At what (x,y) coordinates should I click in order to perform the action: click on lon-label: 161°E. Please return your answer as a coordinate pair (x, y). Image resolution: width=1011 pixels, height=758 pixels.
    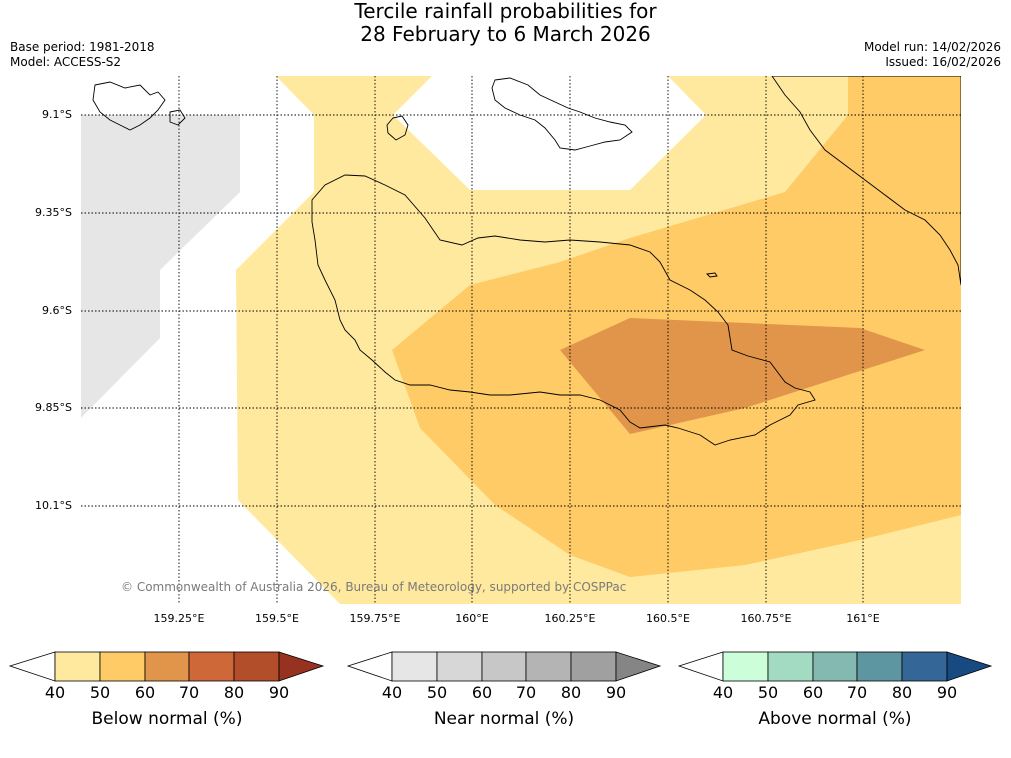
    Looking at the image, I should click on (863, 618).